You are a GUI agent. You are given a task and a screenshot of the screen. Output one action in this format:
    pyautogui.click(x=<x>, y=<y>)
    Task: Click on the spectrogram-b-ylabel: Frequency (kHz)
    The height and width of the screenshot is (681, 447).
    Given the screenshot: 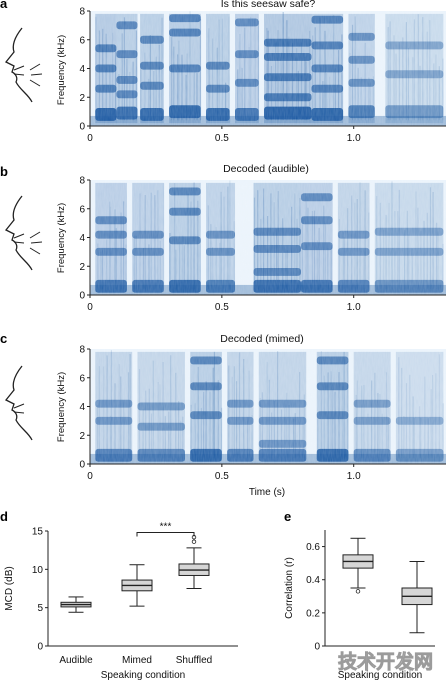 What is the action you would take?
    pyautogui.click(x=61, y=238)
    